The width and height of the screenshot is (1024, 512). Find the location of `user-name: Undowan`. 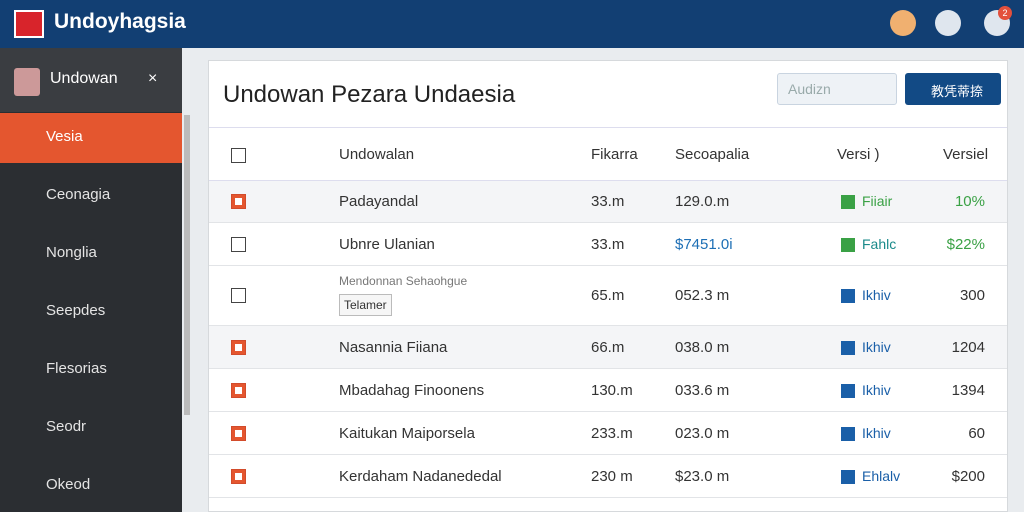

user-name: Undowan is located at coordinates (84, 78).